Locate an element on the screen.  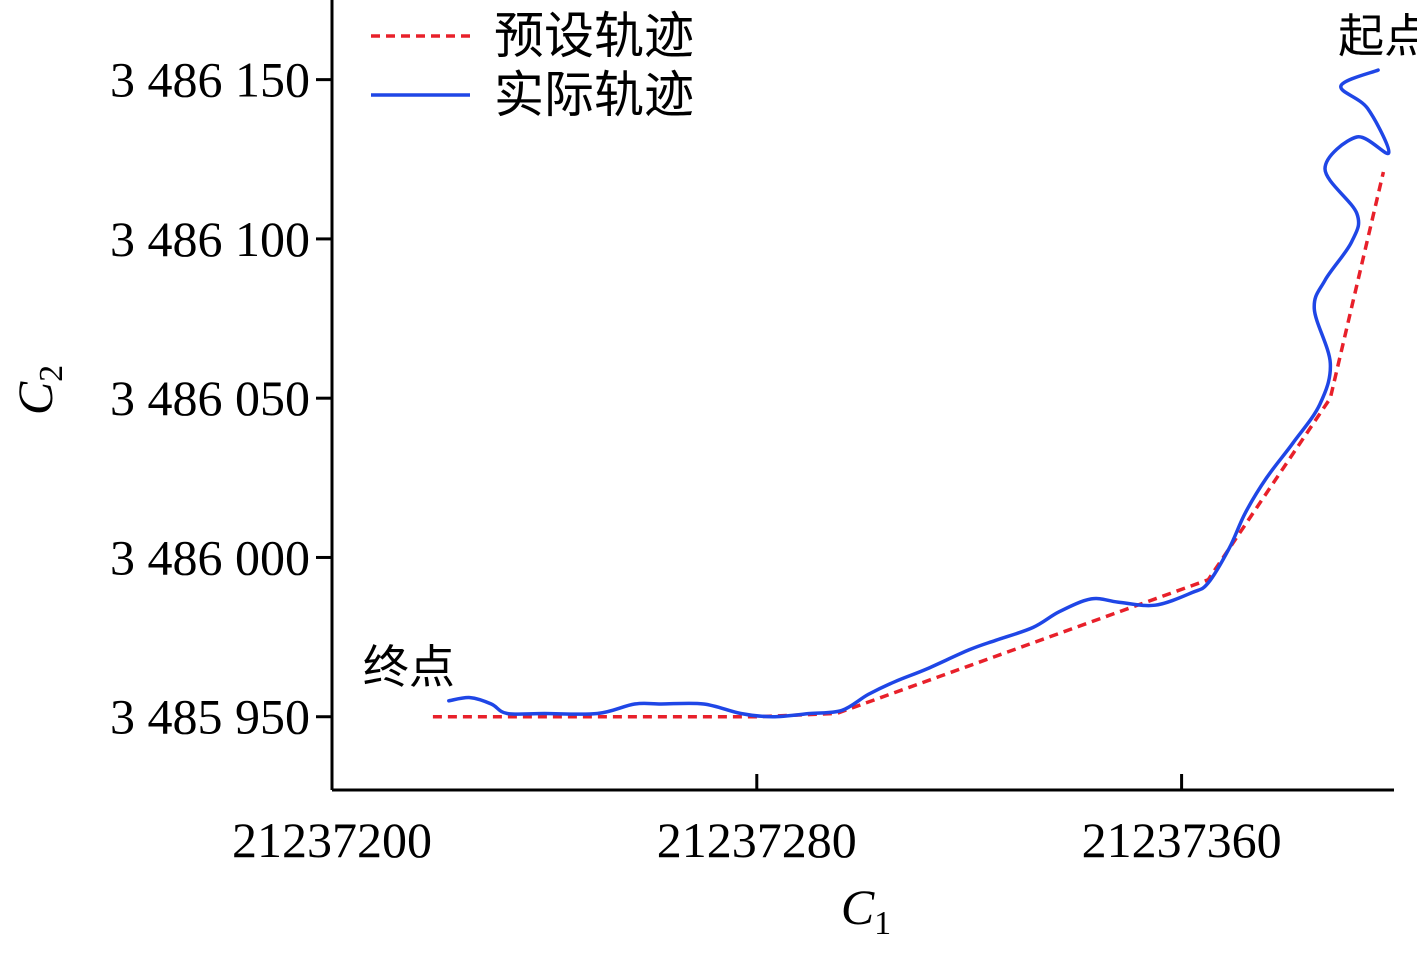
annotation-start: 起点 is located at coordinates (1377, 36).